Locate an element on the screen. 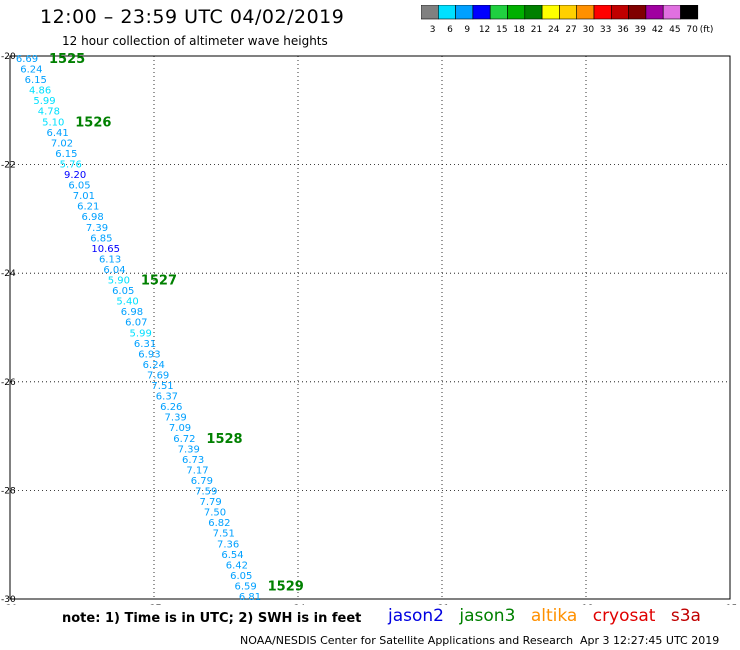  colorbar-label: 42 is located at coordinates (657, 30).